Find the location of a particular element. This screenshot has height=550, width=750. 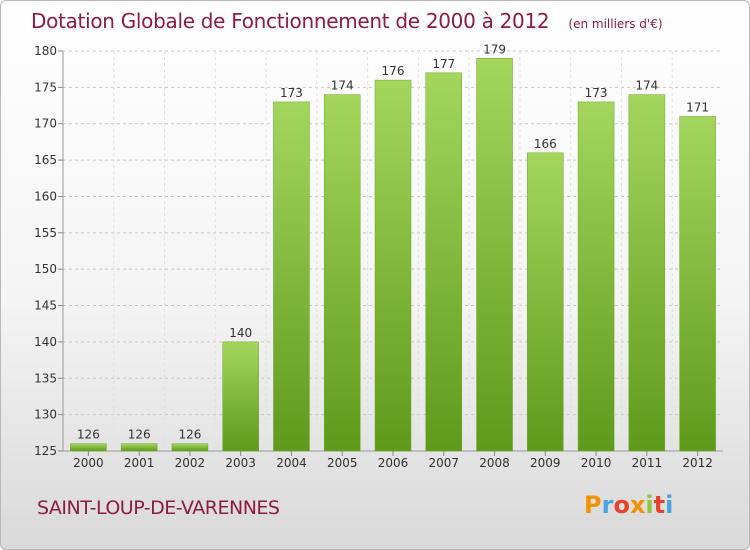

y-tick-label: 135 is located at coordinates (45, 378).